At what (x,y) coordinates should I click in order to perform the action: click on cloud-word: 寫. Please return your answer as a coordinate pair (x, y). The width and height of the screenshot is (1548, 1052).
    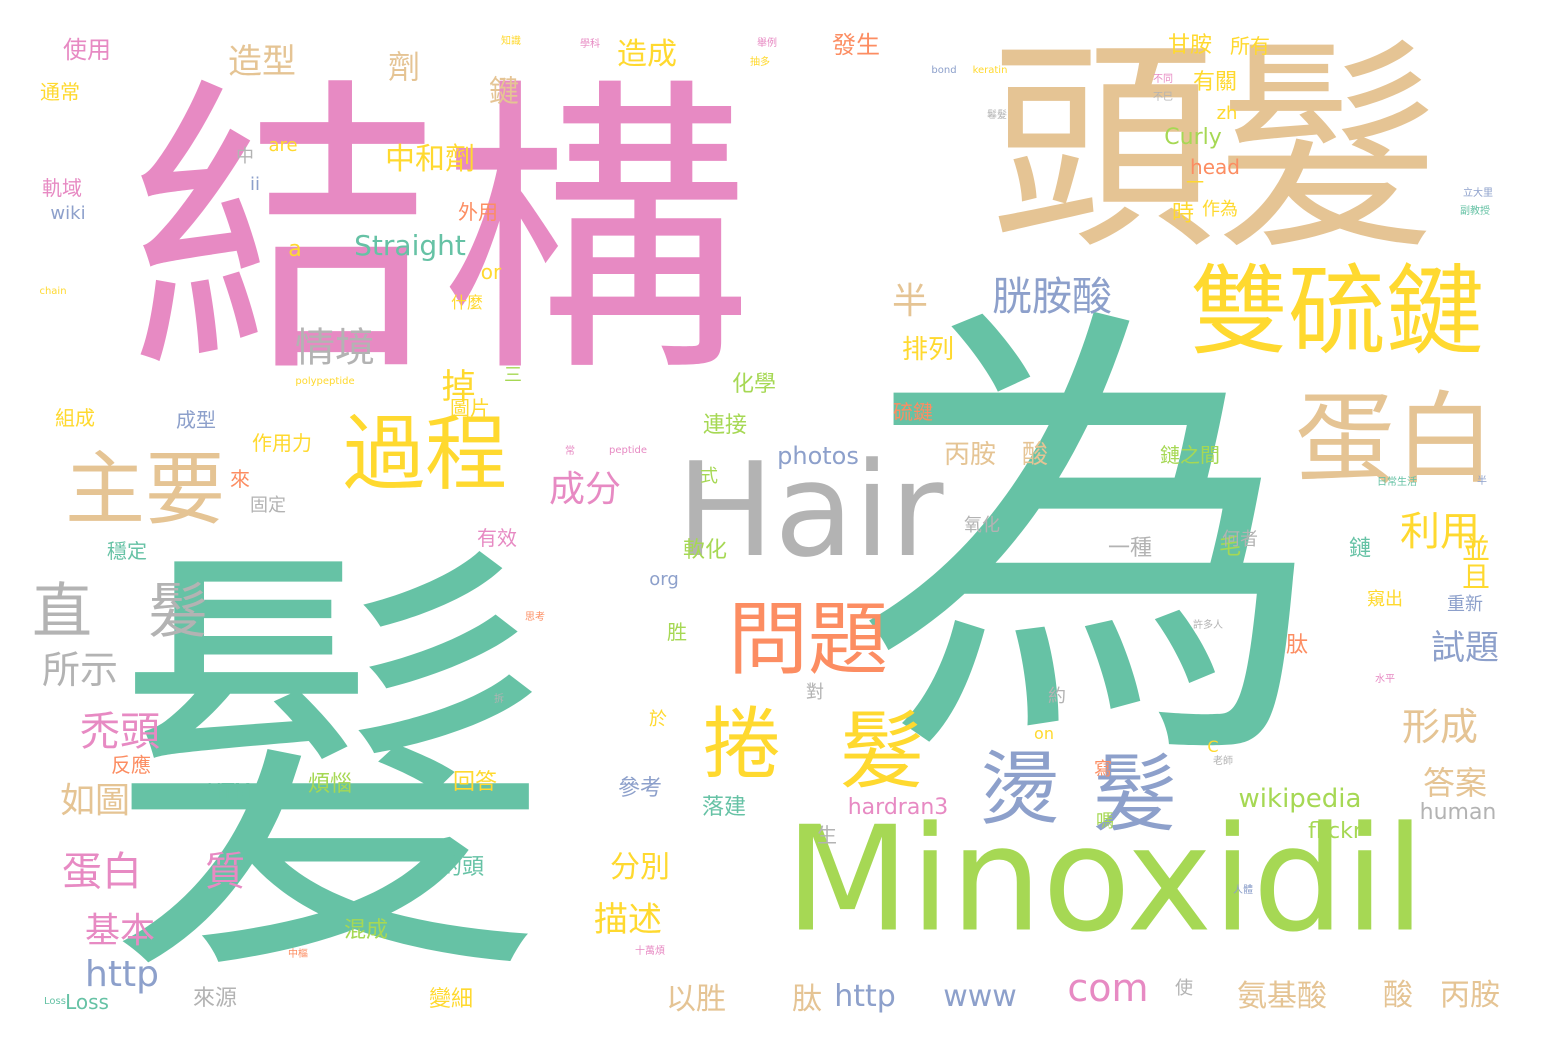
    Looking at the image, I should click on (1103, 769).